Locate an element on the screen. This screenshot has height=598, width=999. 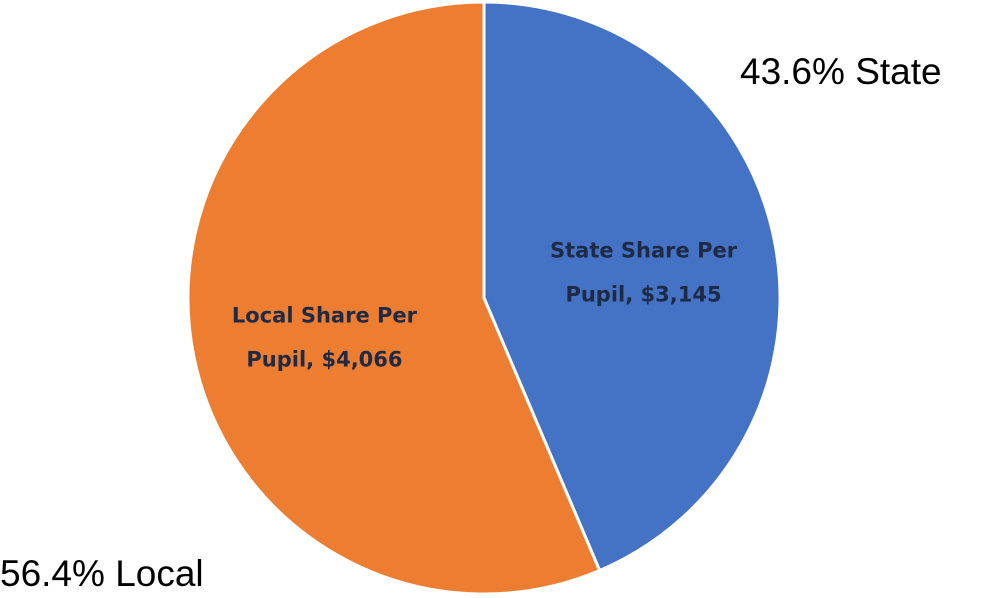
percent-label: 56.4% is located at coordinates (52, 573).